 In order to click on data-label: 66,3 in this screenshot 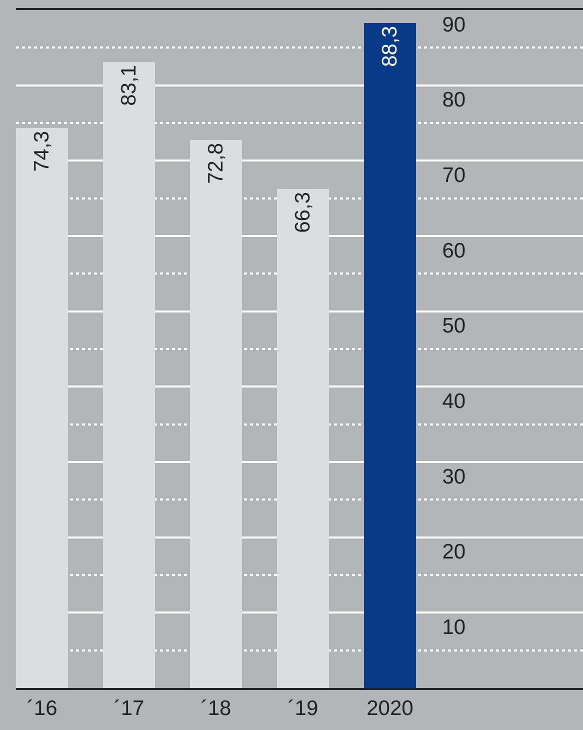, I will do `click(303, 212)`.